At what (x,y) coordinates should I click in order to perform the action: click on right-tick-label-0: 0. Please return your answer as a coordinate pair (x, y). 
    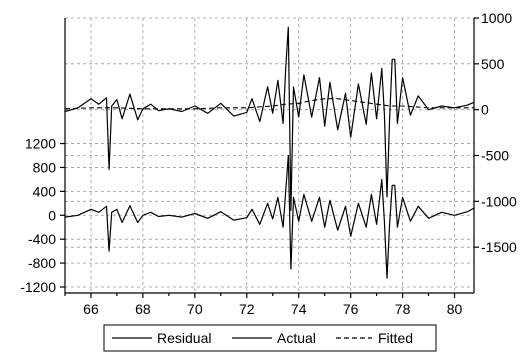
    Looking at the image, I should click on (485, 110).